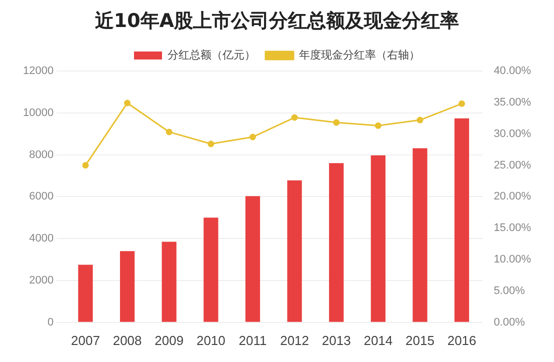  I want to click on y2-tick-label: 5.00%, so click(510, 291).